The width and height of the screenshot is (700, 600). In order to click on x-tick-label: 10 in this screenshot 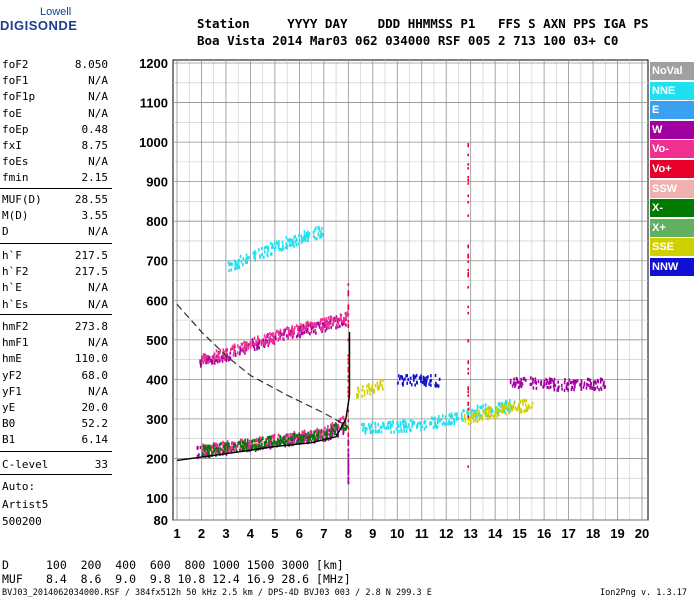, I will do `click(397, 533)`.